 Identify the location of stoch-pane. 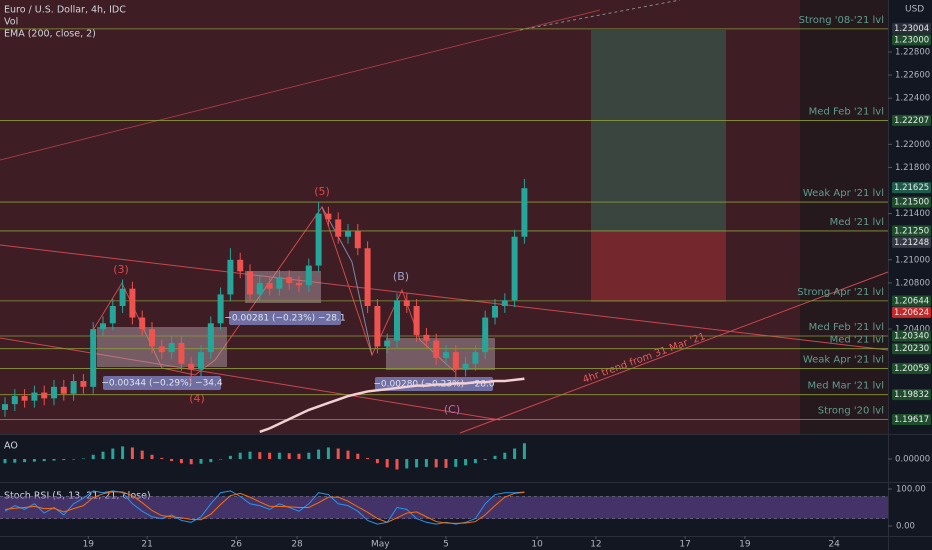
(444, 509).